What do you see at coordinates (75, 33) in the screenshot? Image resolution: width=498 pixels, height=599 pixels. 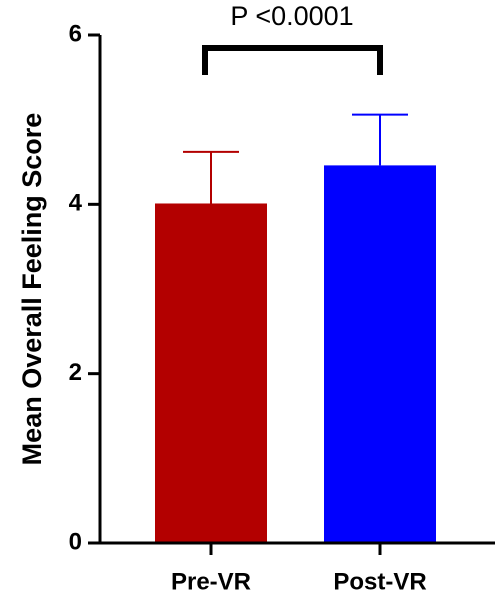 I see `y-tick-label: 6` at bounding box center [75, 33].